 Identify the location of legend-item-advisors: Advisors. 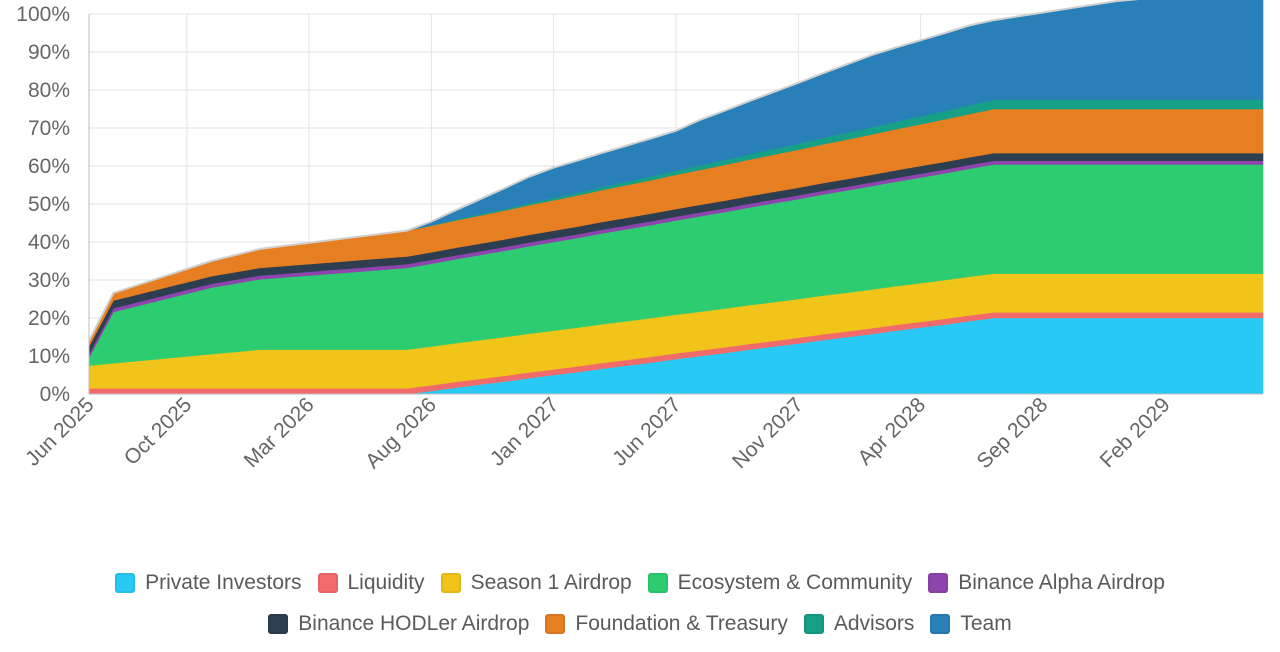
(859, 623).